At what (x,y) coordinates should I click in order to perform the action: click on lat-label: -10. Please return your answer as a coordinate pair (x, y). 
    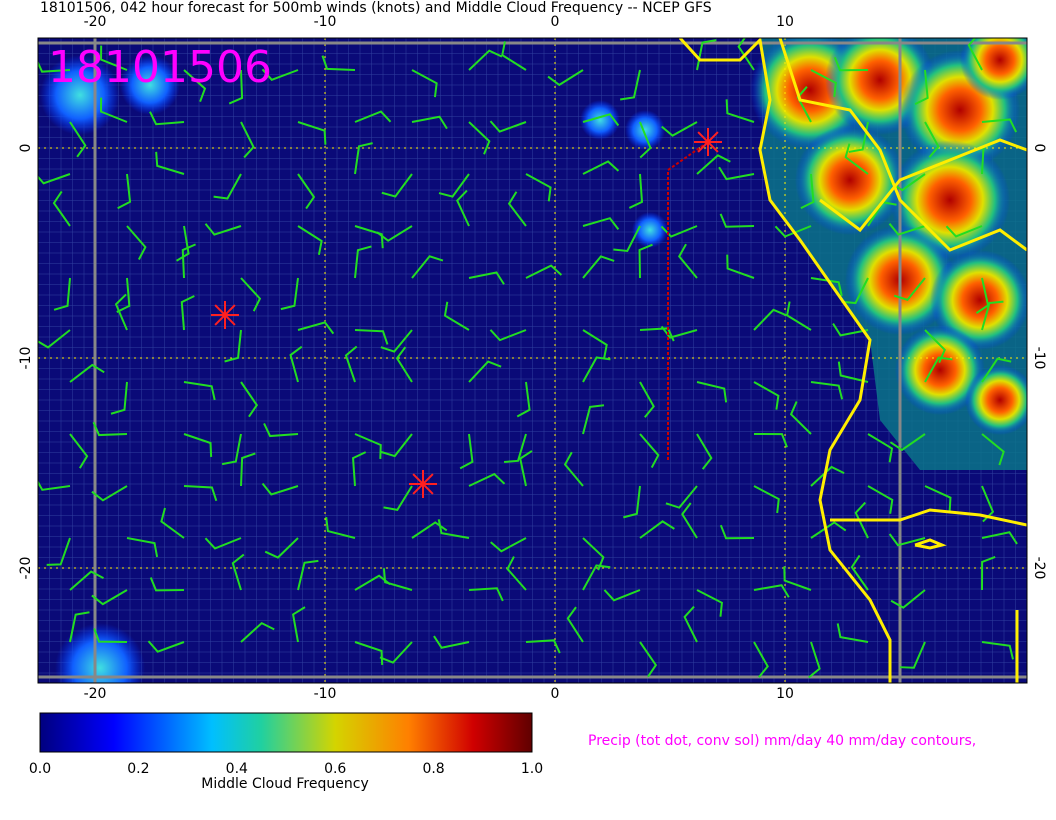
    Looking at the image, I should click on (1039, 358).